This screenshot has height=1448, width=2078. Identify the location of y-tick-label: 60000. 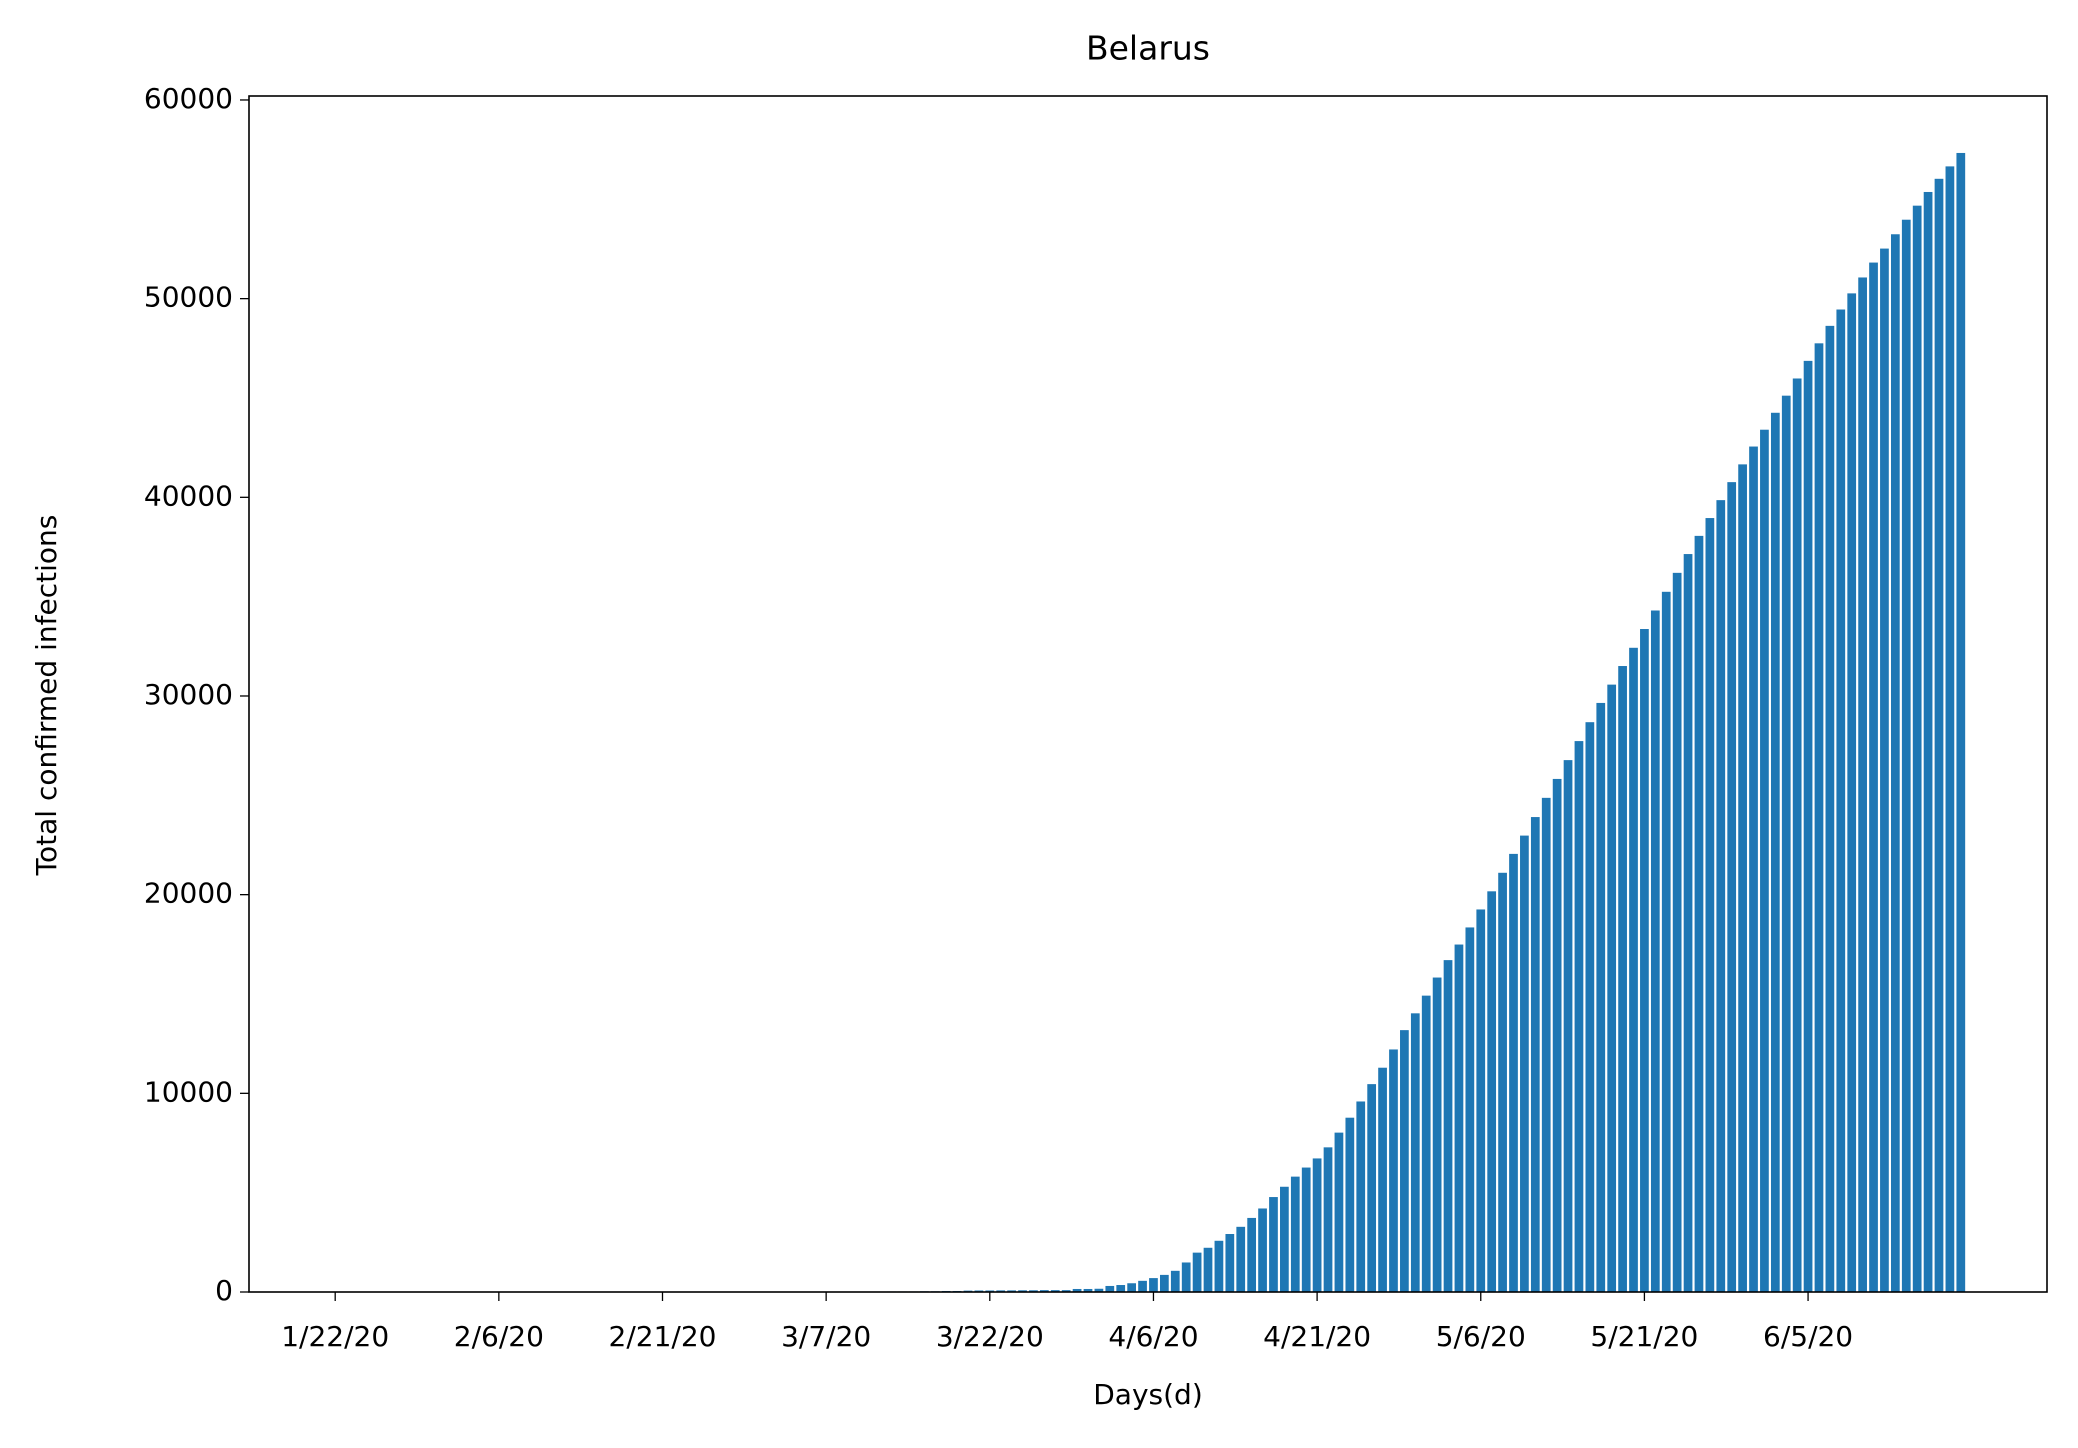
(188, 98).